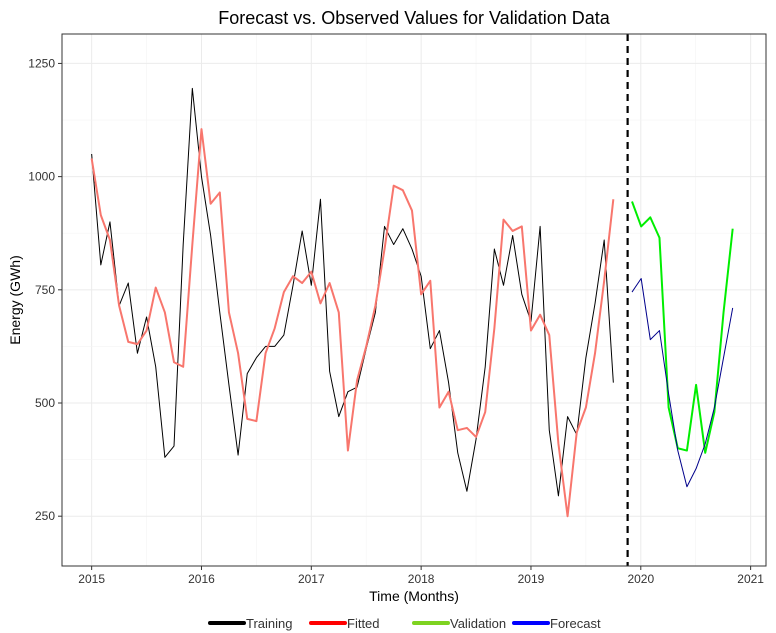 The width and height of the screenshot is (776, 633). Describe the element at coordinates (404, 623) in the screenshot. I see `legend: Training Fitted Validation Forecast` at that location.